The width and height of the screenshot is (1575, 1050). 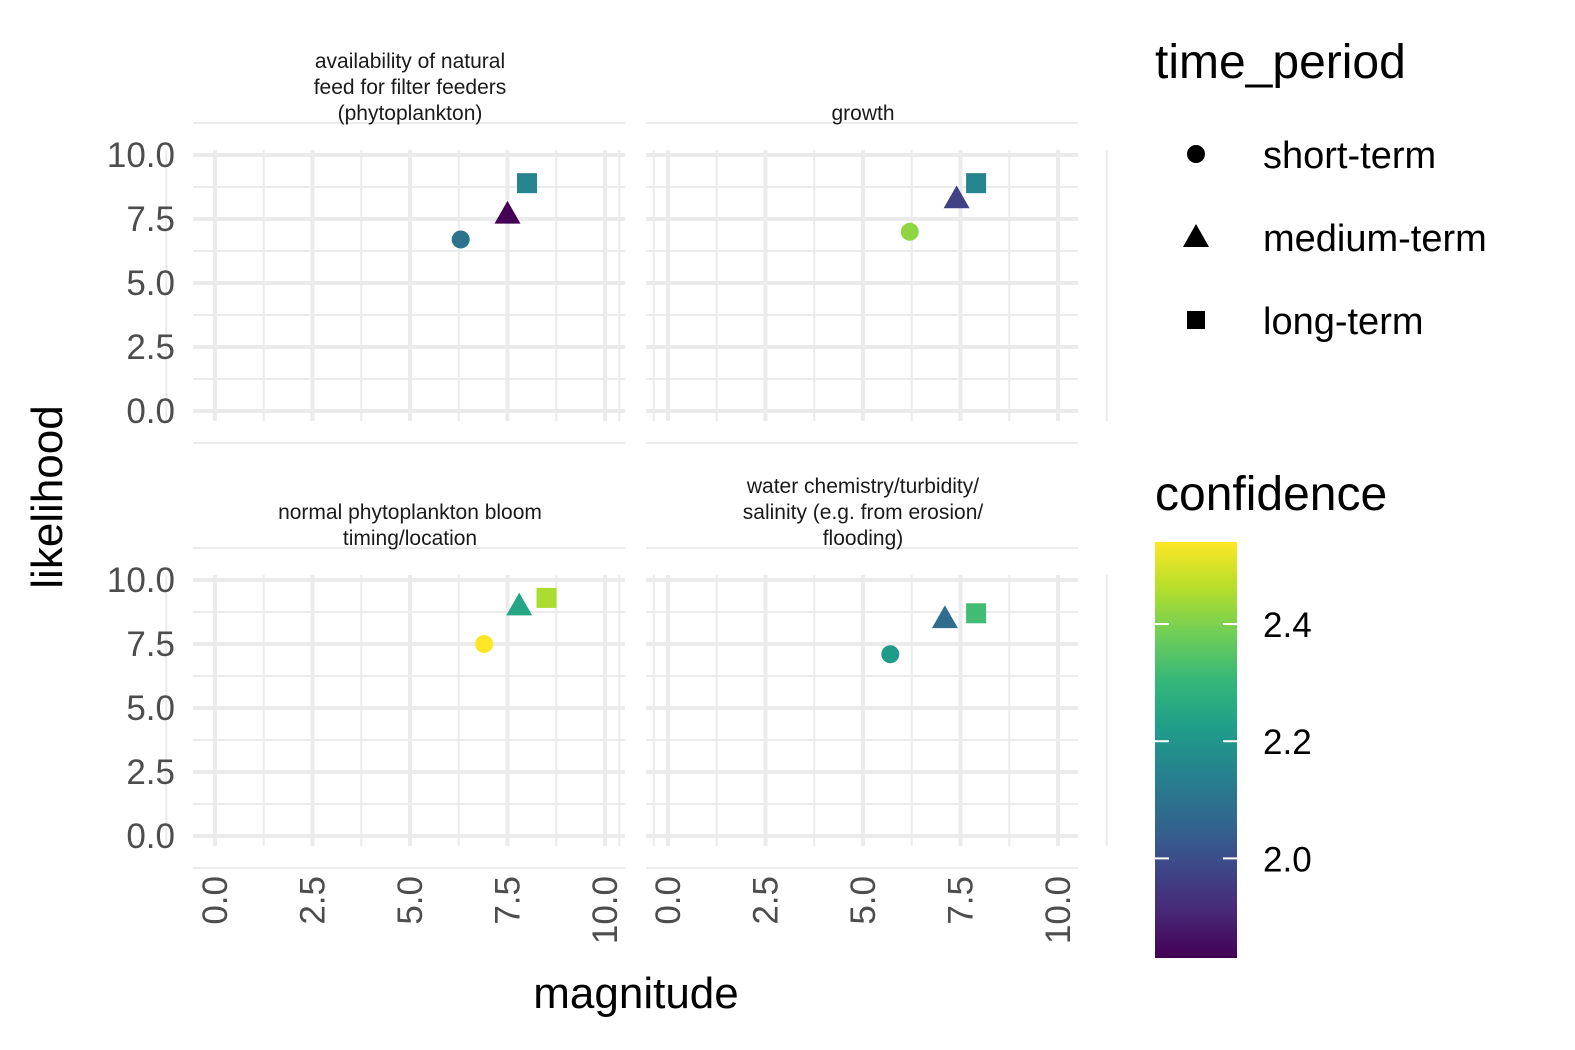 I want to click on legend-key-square, so click(x=1196, y=320).